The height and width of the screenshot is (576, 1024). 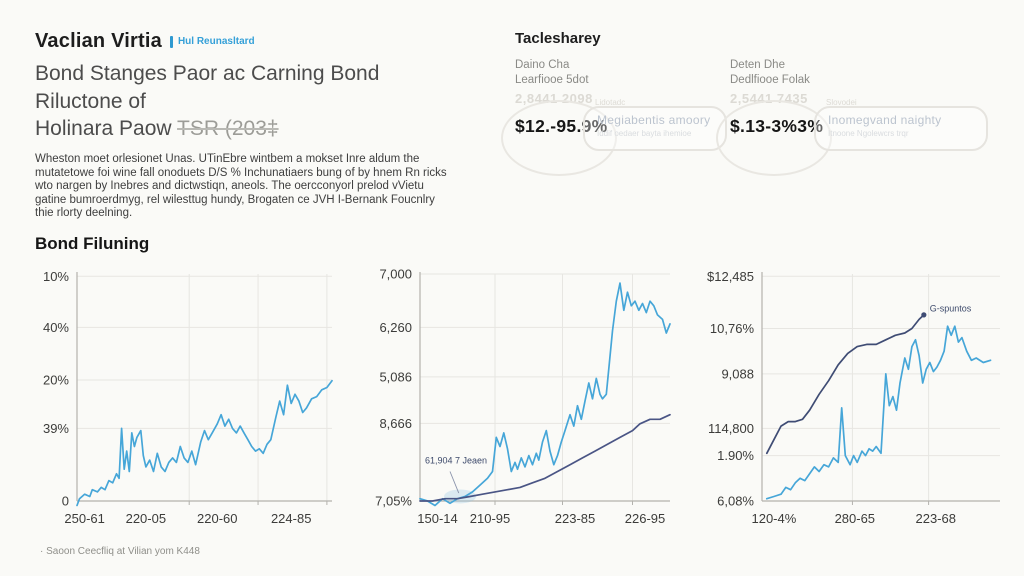 I want to click on chart-annotation: G-spuntos, so click(x=951, y=308).